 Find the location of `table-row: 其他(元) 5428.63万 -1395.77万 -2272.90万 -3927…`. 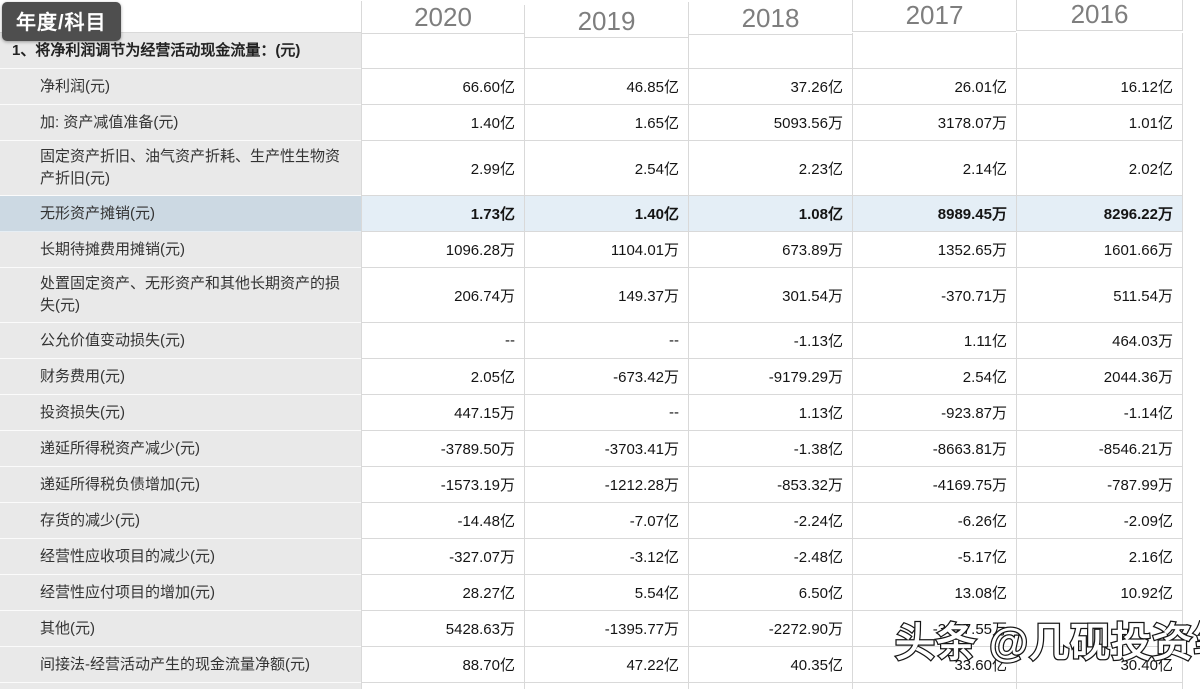

table-row: 其他(元) 5428.63万 -1395.77万 -2272.90万 -3927… is located at coordinates (591, 629).